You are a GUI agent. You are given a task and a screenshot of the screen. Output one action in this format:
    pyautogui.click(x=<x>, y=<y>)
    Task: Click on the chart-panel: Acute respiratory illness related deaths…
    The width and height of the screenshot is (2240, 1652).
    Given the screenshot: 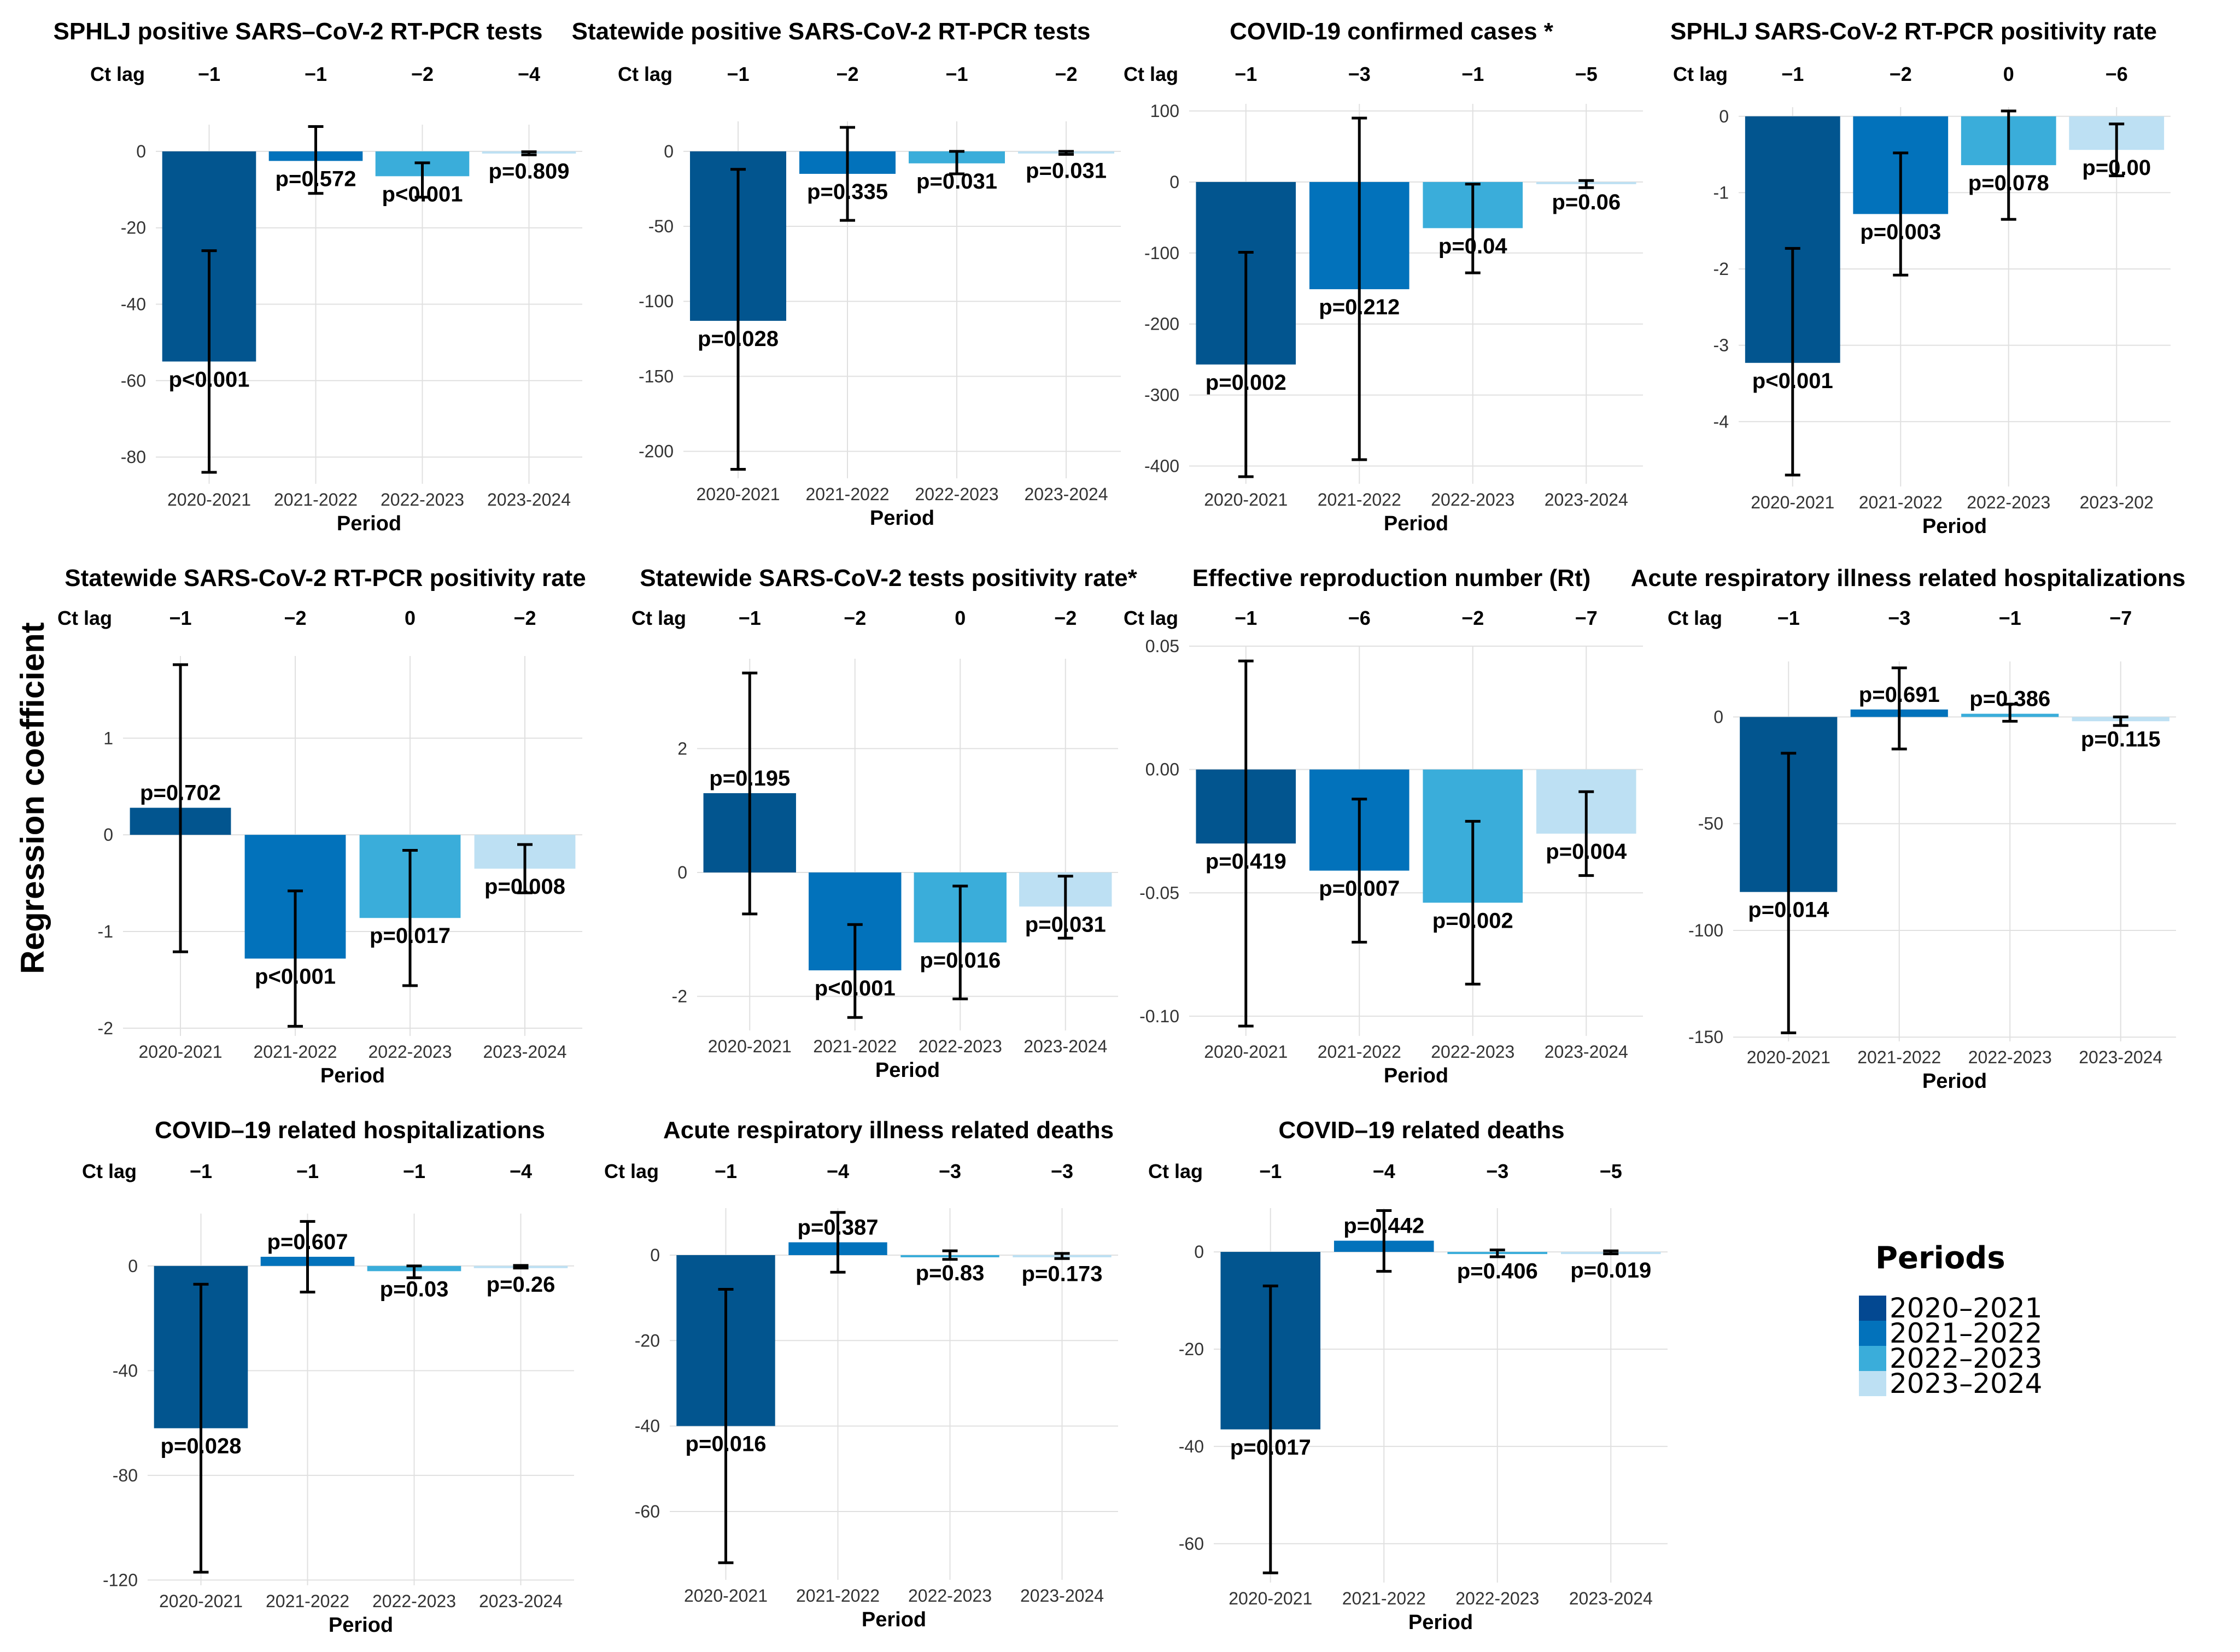 What is the action you would take?
    pyautogui.click(x=861, y=1374)
    